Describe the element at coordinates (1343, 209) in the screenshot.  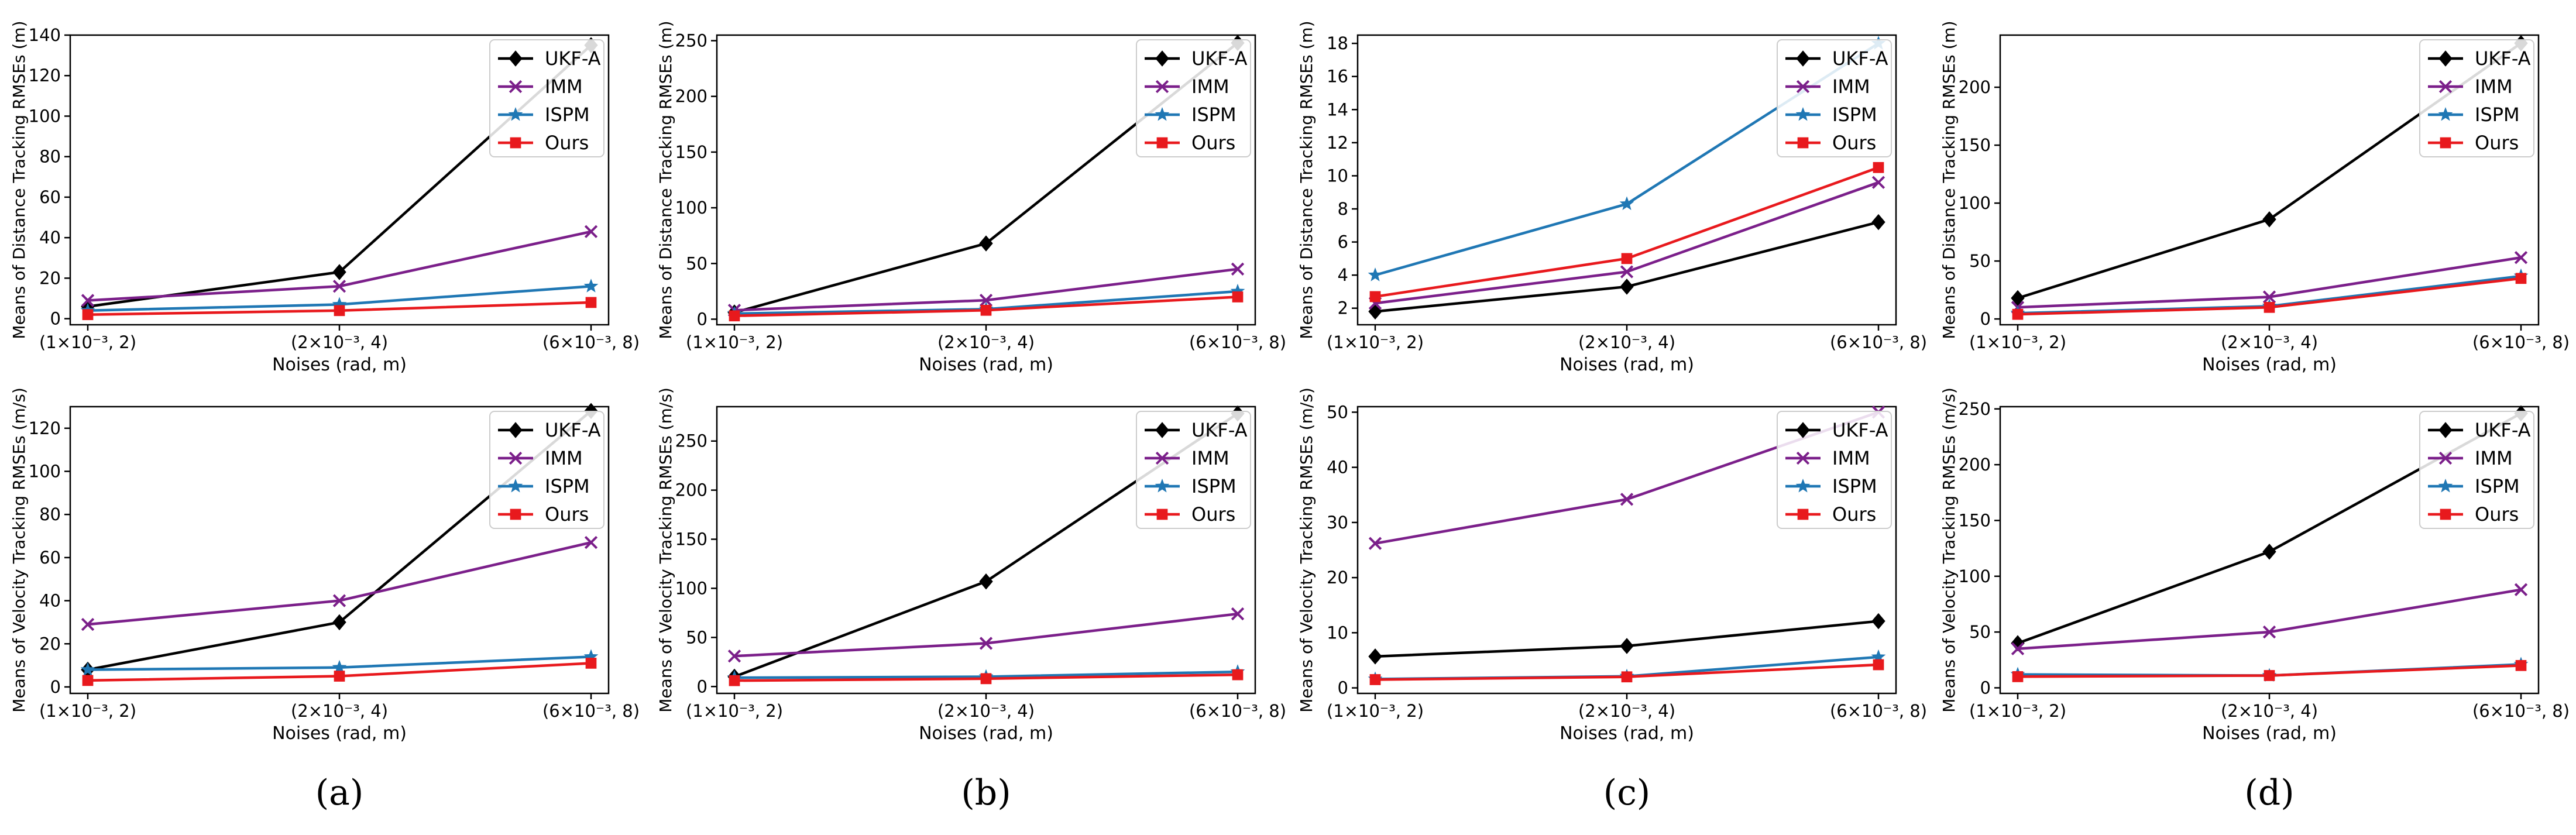
I see `y-tick-label: 8` at that location.